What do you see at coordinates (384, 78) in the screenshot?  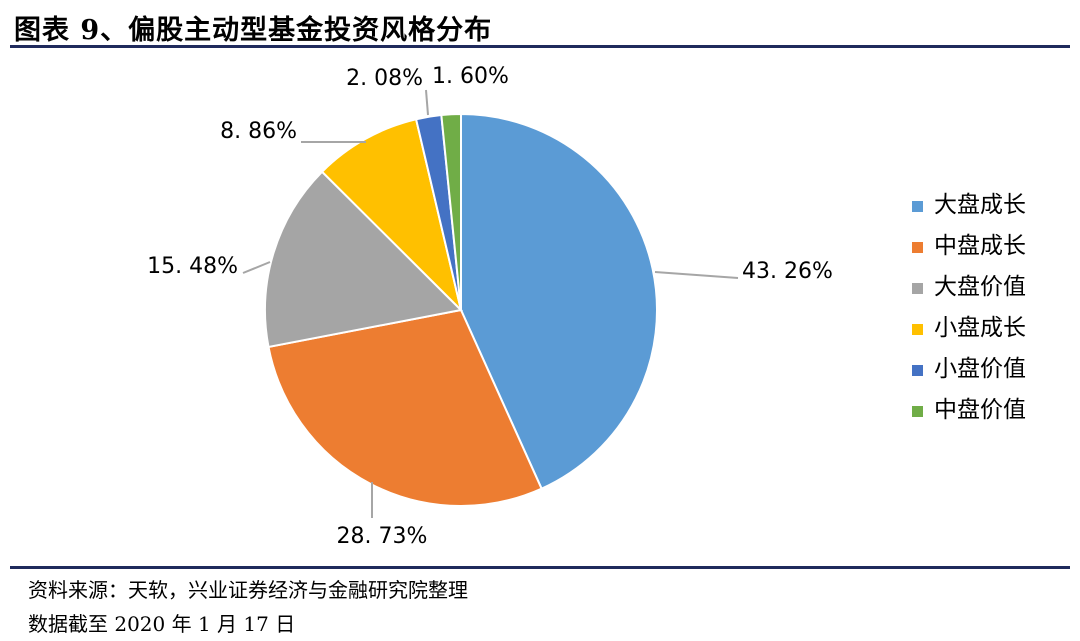 I see `data-label-5: 2. 08%` at bounding box center [384, 78].